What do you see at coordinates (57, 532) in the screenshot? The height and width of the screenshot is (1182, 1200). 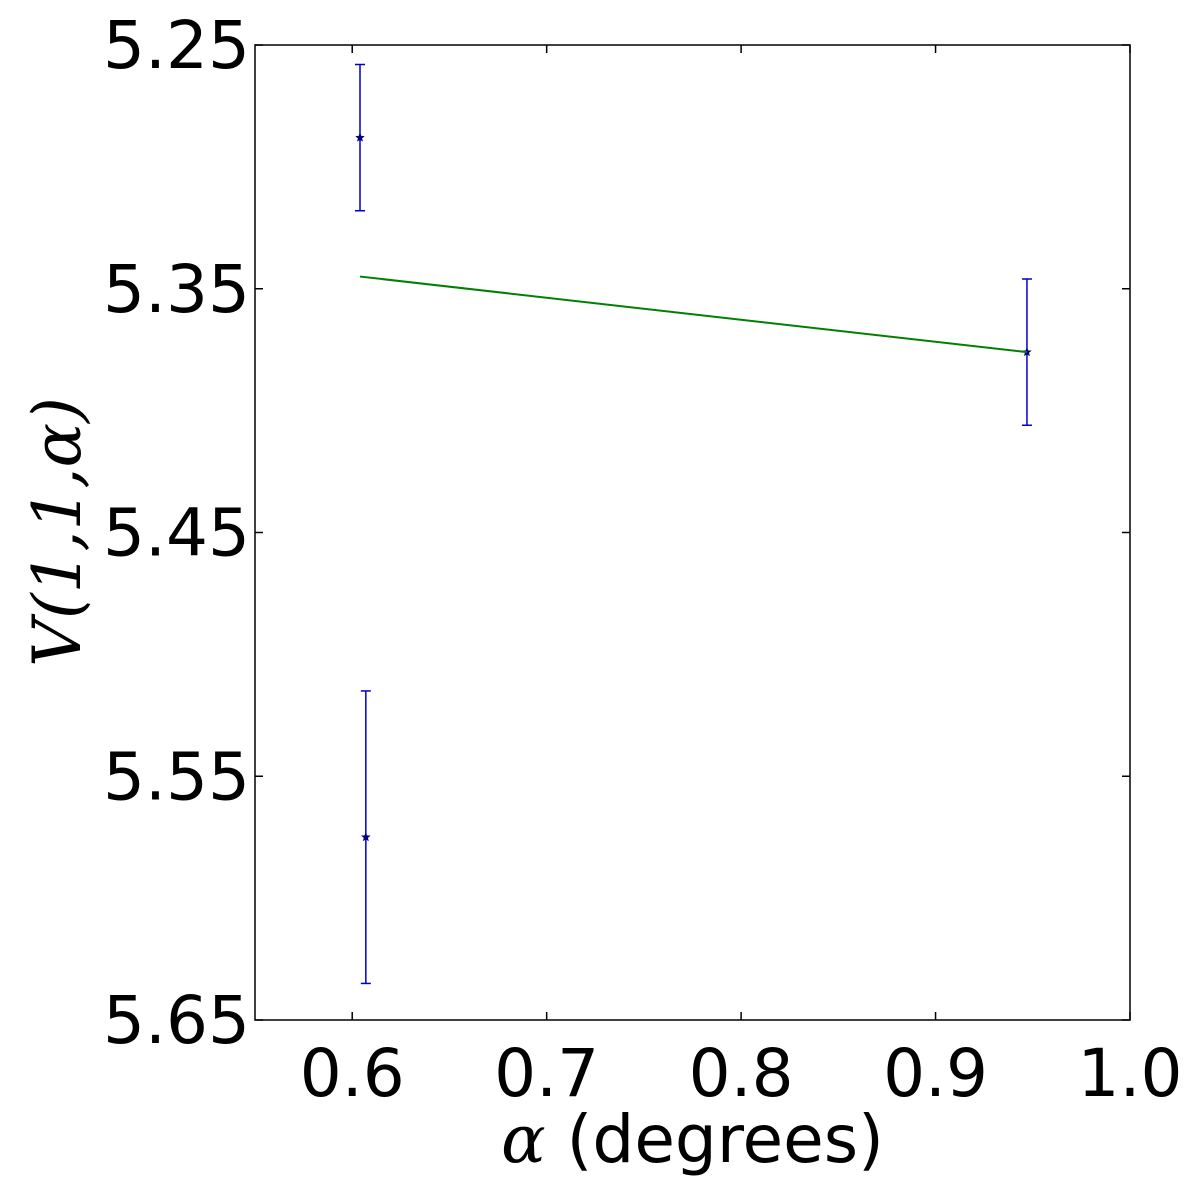 I see `y-axis-label: V(1,1,α)` at bounding box center [57, 532].